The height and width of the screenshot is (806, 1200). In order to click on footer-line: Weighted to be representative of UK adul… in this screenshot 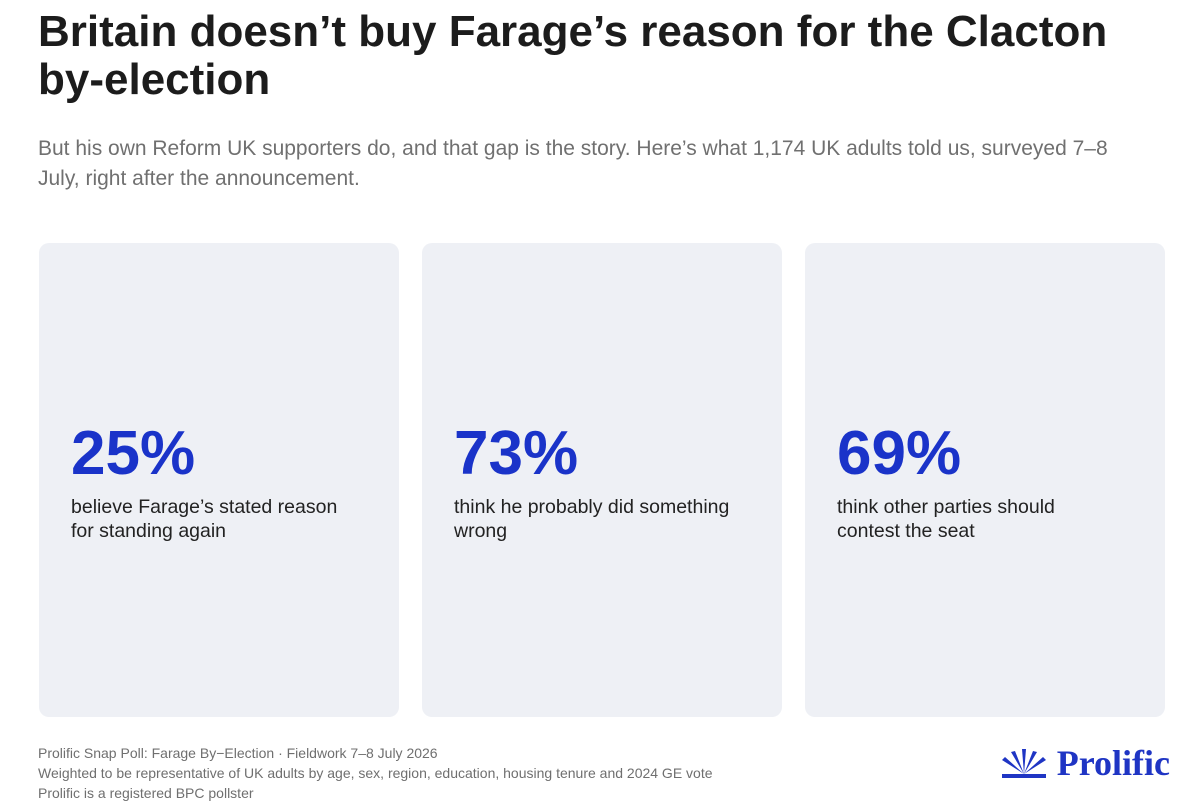, I will do `click(375, 773)`.